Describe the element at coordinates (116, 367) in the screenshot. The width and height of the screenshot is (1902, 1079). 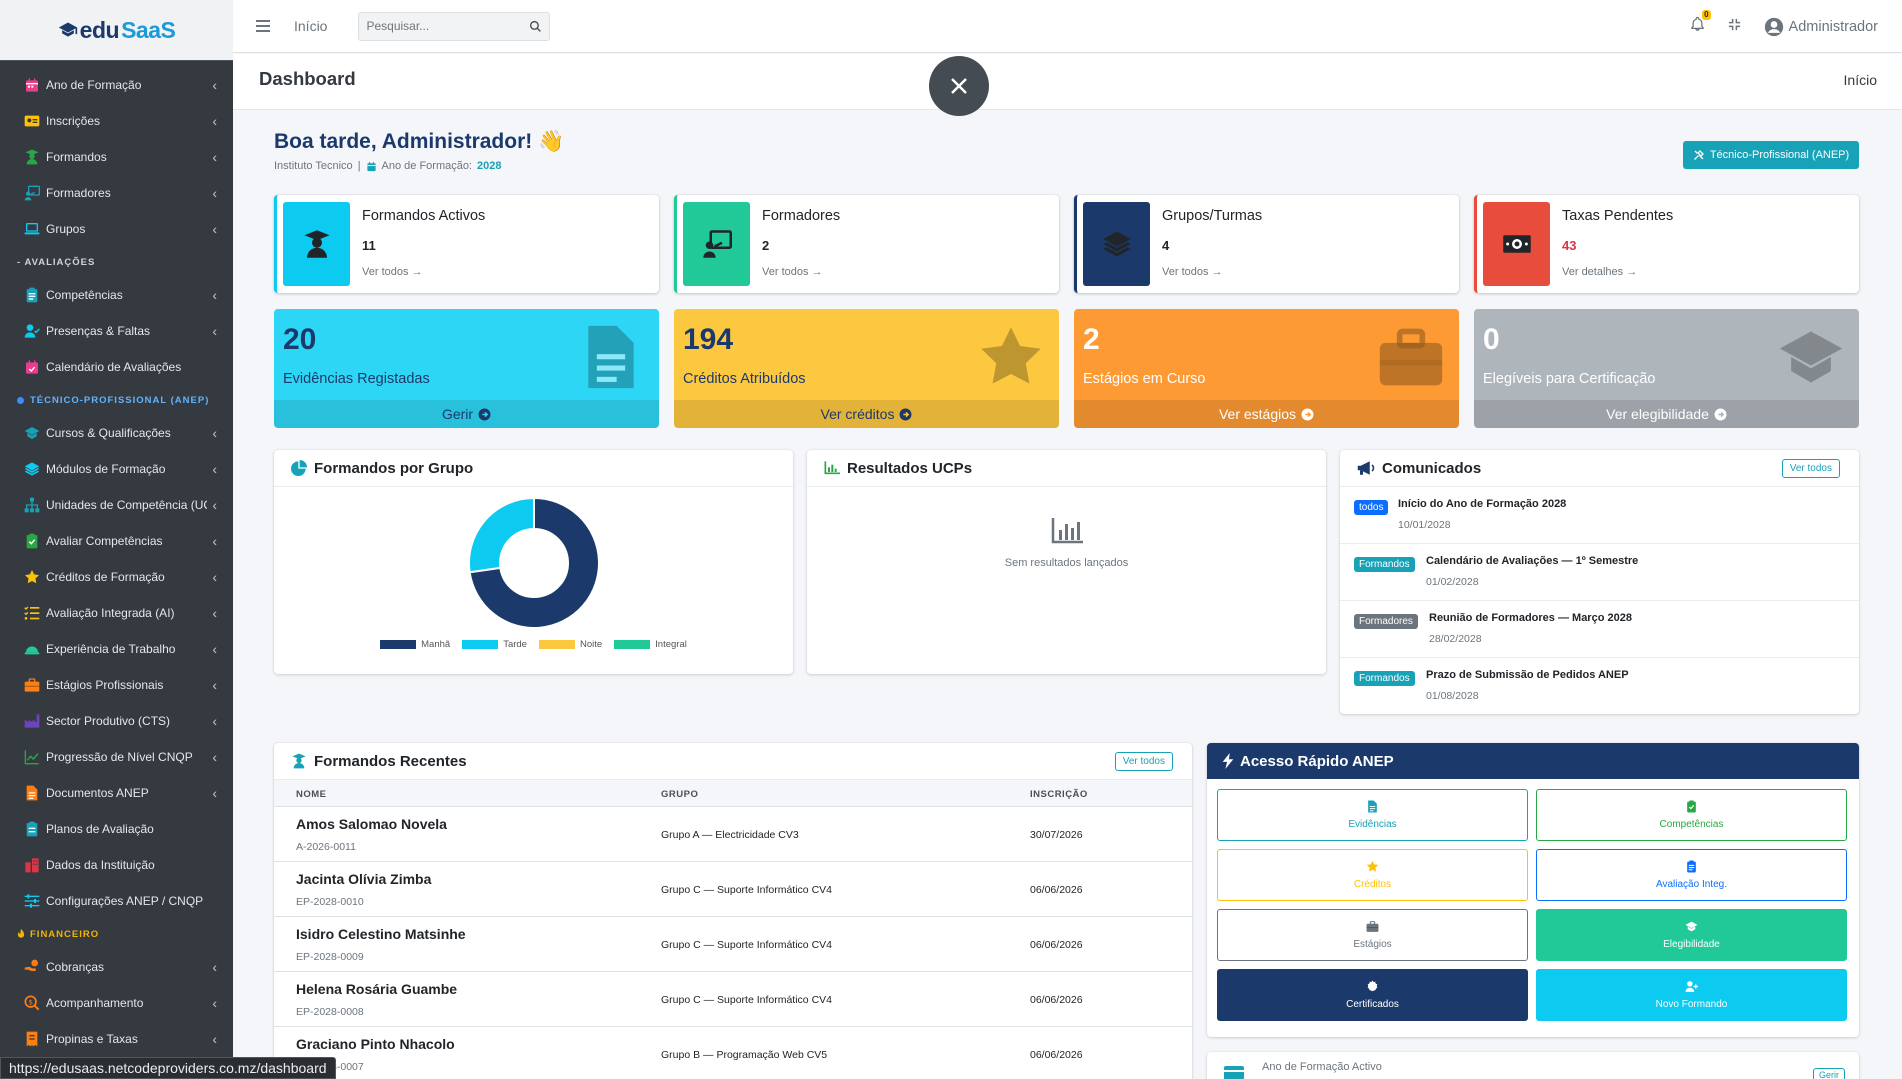
I see `sidebar-item-calendario-de-avaliacoes: Calendário de Avaliações` at that location.